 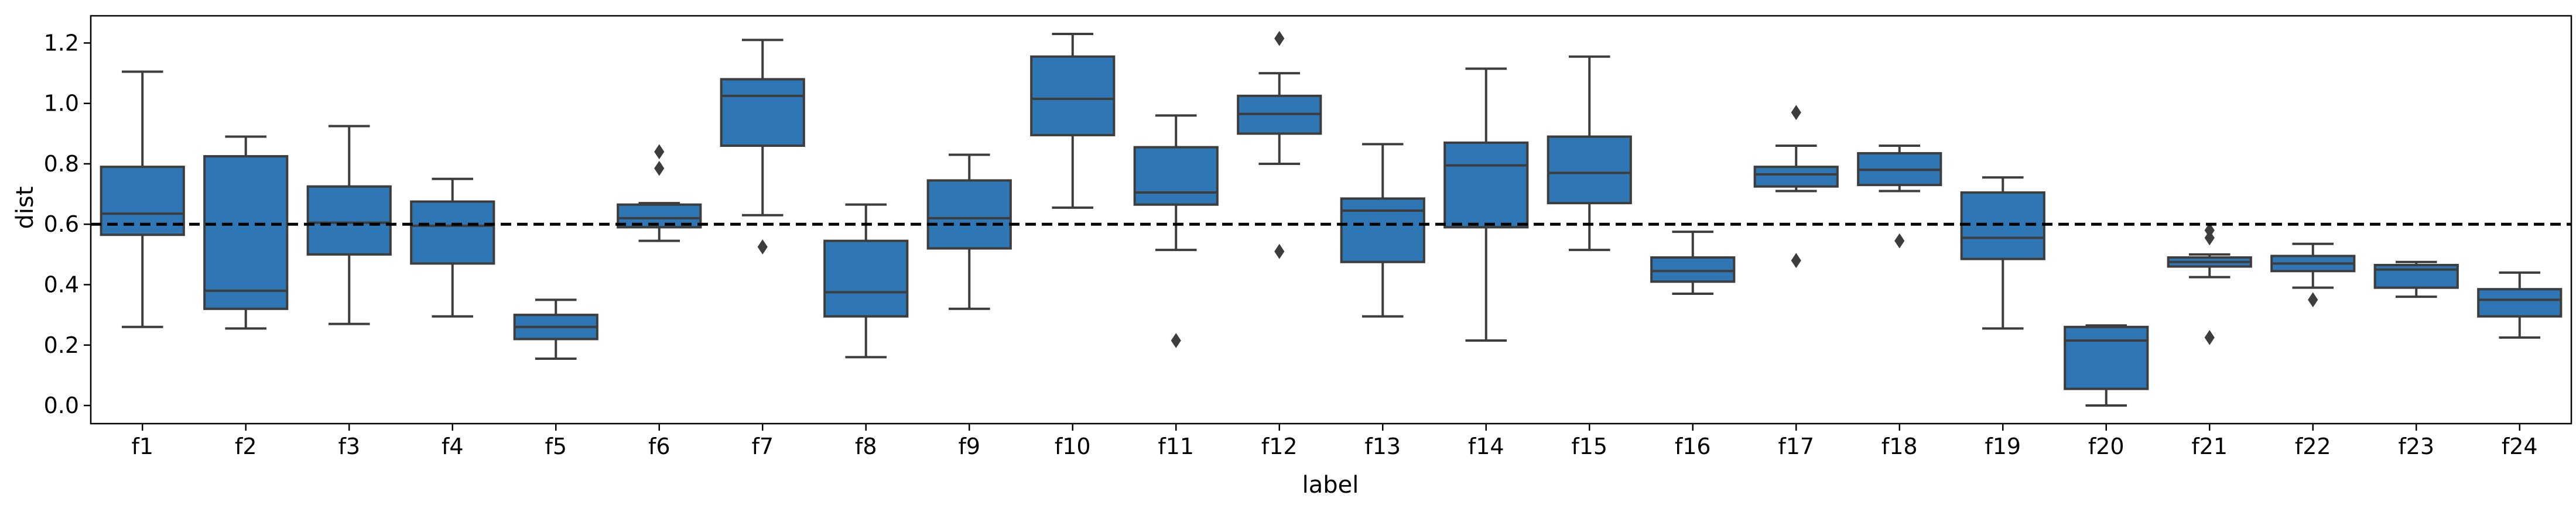 What do you see at coordinates (1279, 446) in the screenshot?
I see `x-tick-label: f12` at bounding box center [1279, 446].